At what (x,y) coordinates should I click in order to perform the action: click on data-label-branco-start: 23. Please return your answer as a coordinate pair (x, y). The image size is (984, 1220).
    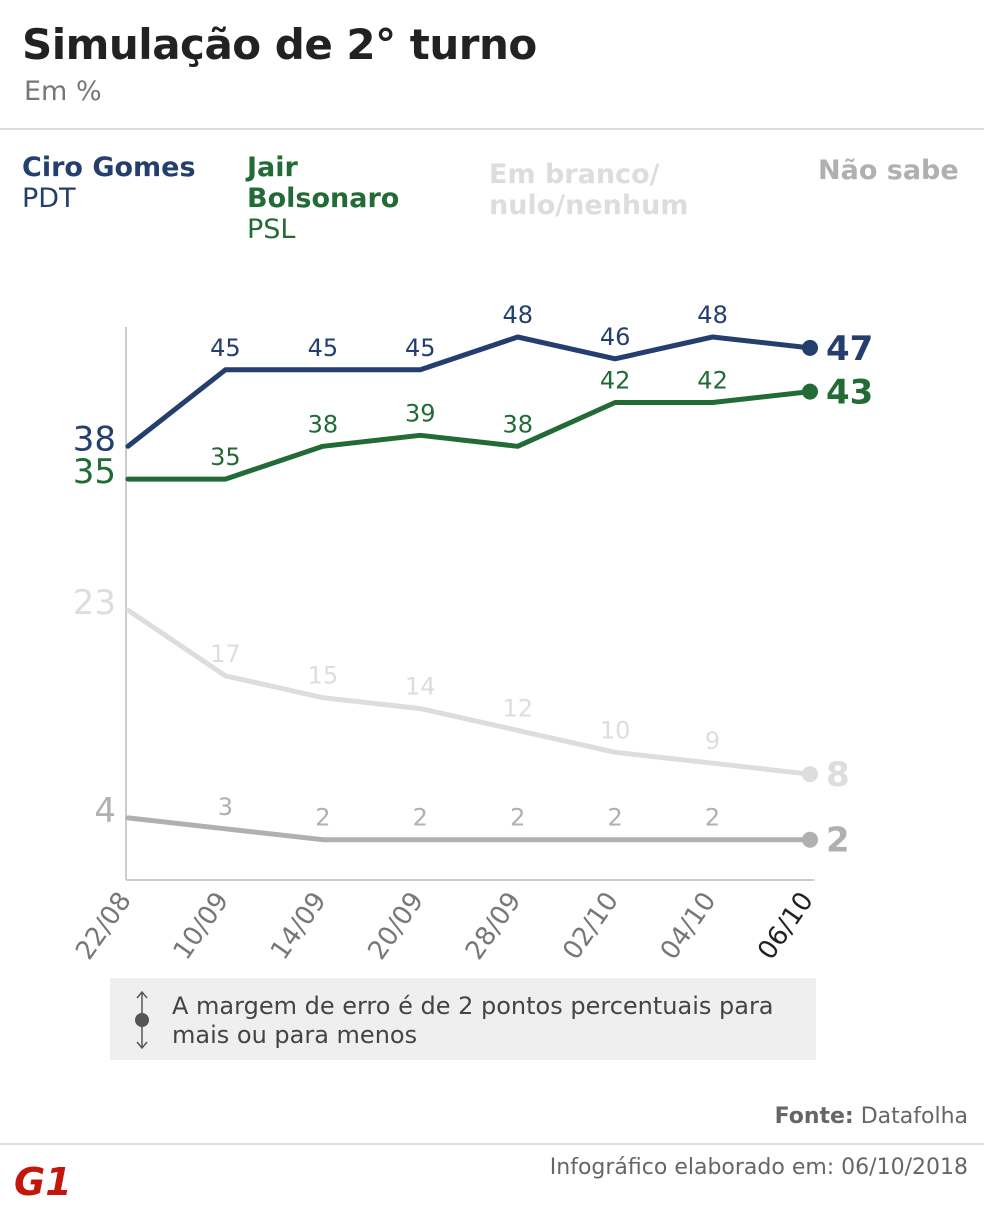
    Looking at the image, I should click on (94, 603).